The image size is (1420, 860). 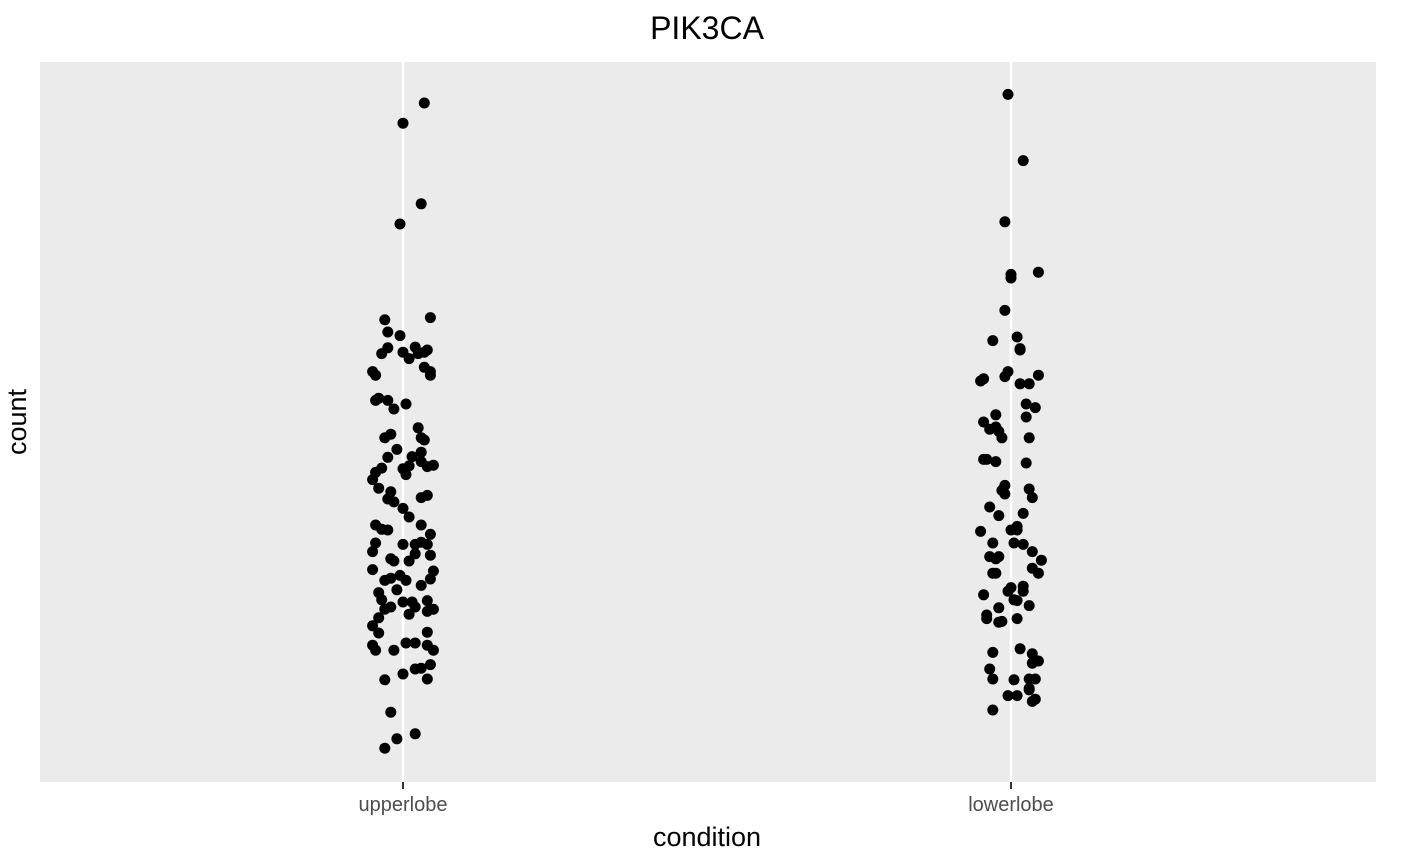 What do you see at coordinates (707, 837) in the screenshot?
I see `x-axis-title: condition` at bounding box center [707, 837].